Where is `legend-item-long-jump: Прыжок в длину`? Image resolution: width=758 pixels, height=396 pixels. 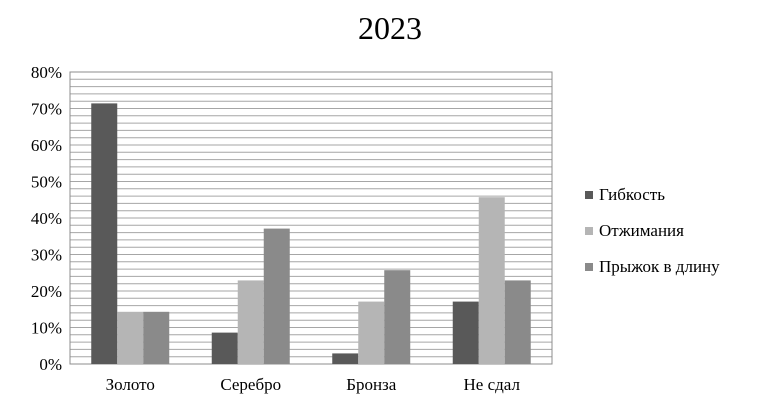 legend-item-long-jump: Прыжок в длину is located at coordinates (652, 266).